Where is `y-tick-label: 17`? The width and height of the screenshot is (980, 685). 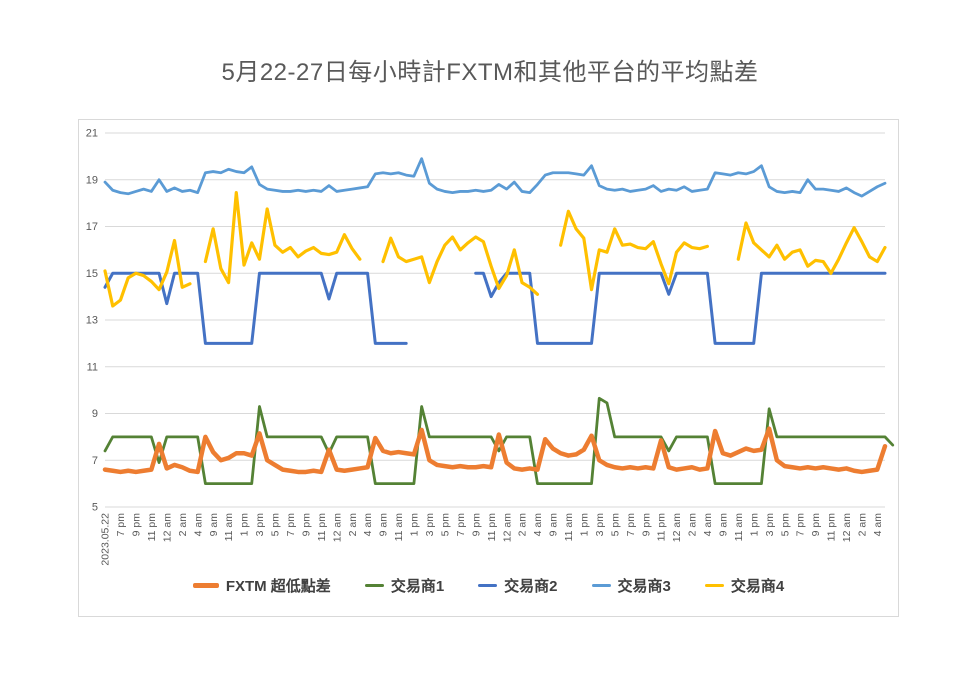 y-tick-label: 17 is located at coordinates (92, 227).